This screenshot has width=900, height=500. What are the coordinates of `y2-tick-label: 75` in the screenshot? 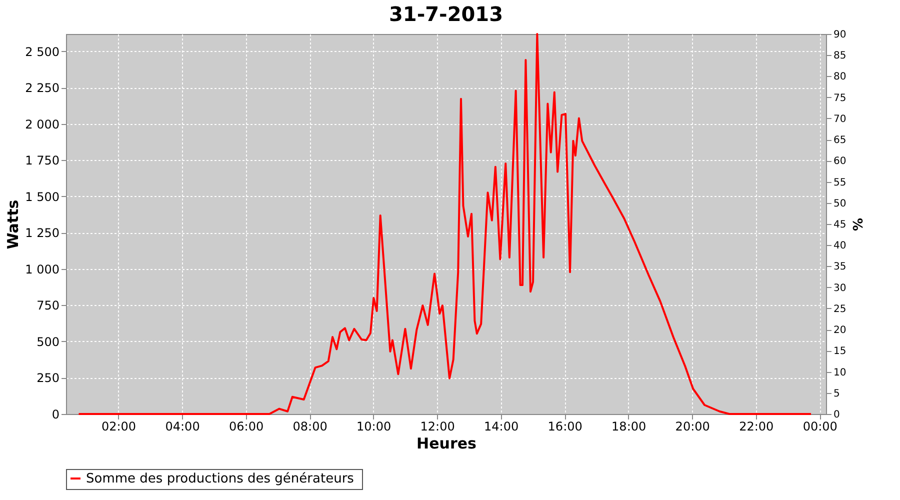 It's located at (840, 98).